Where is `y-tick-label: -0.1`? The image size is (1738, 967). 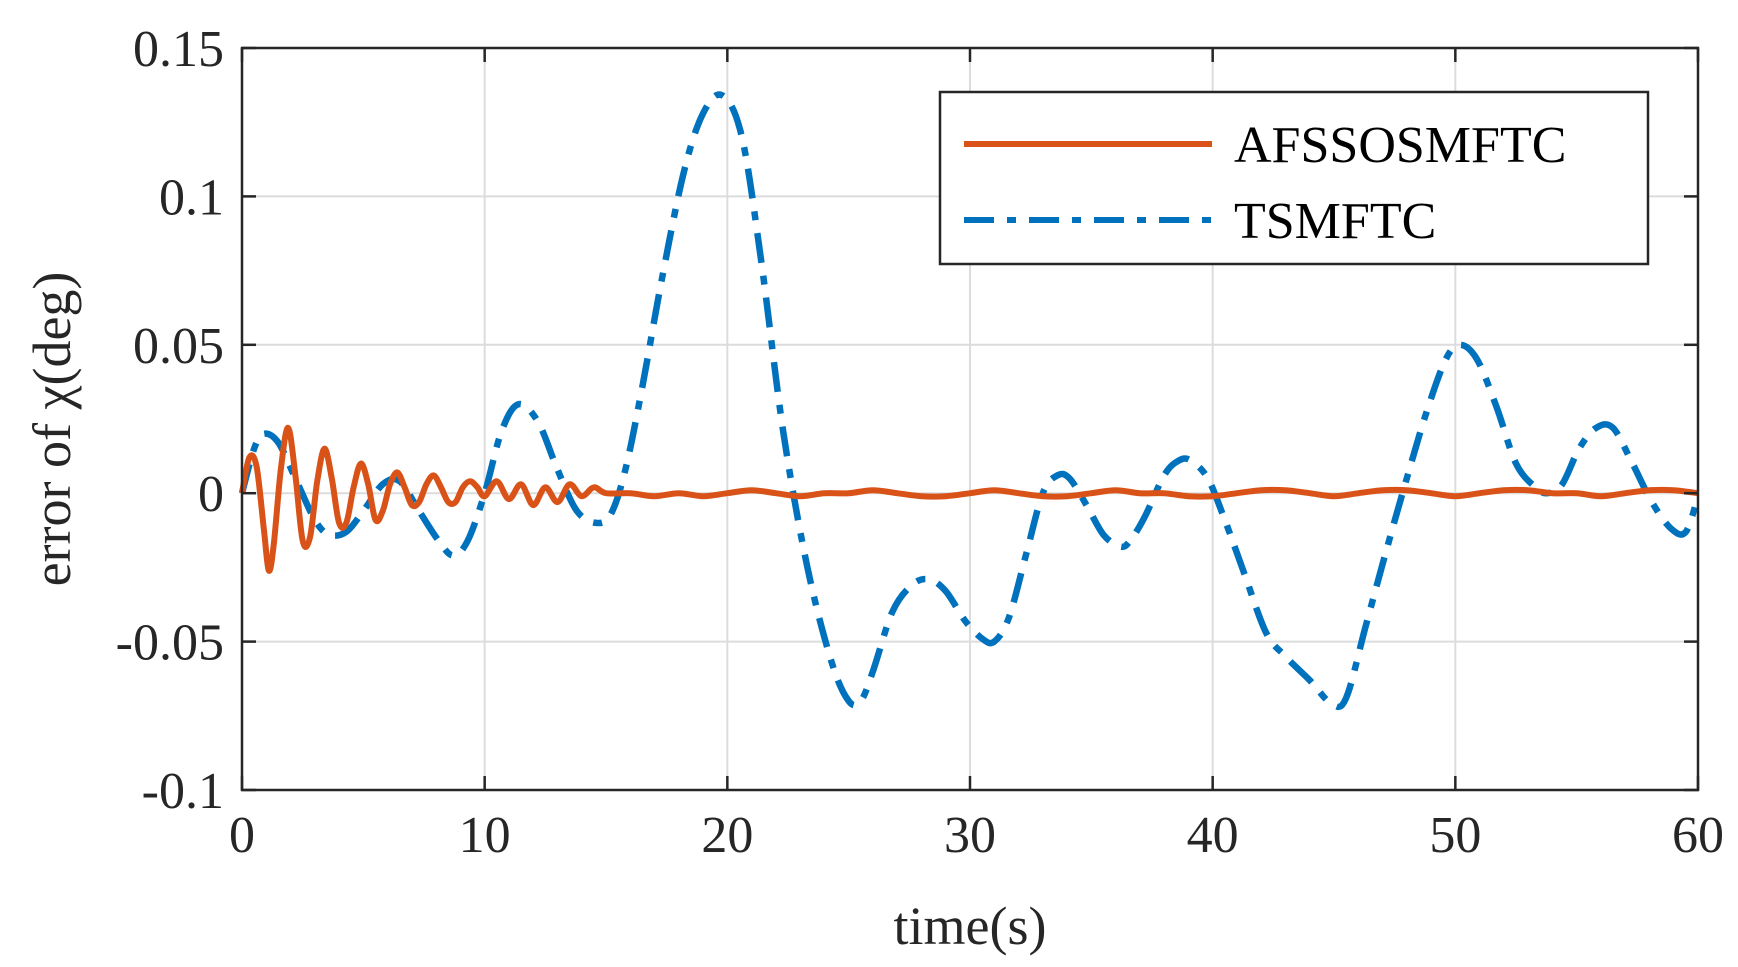 y-tick-label: -0.1 is located at coordinates (183, 791).